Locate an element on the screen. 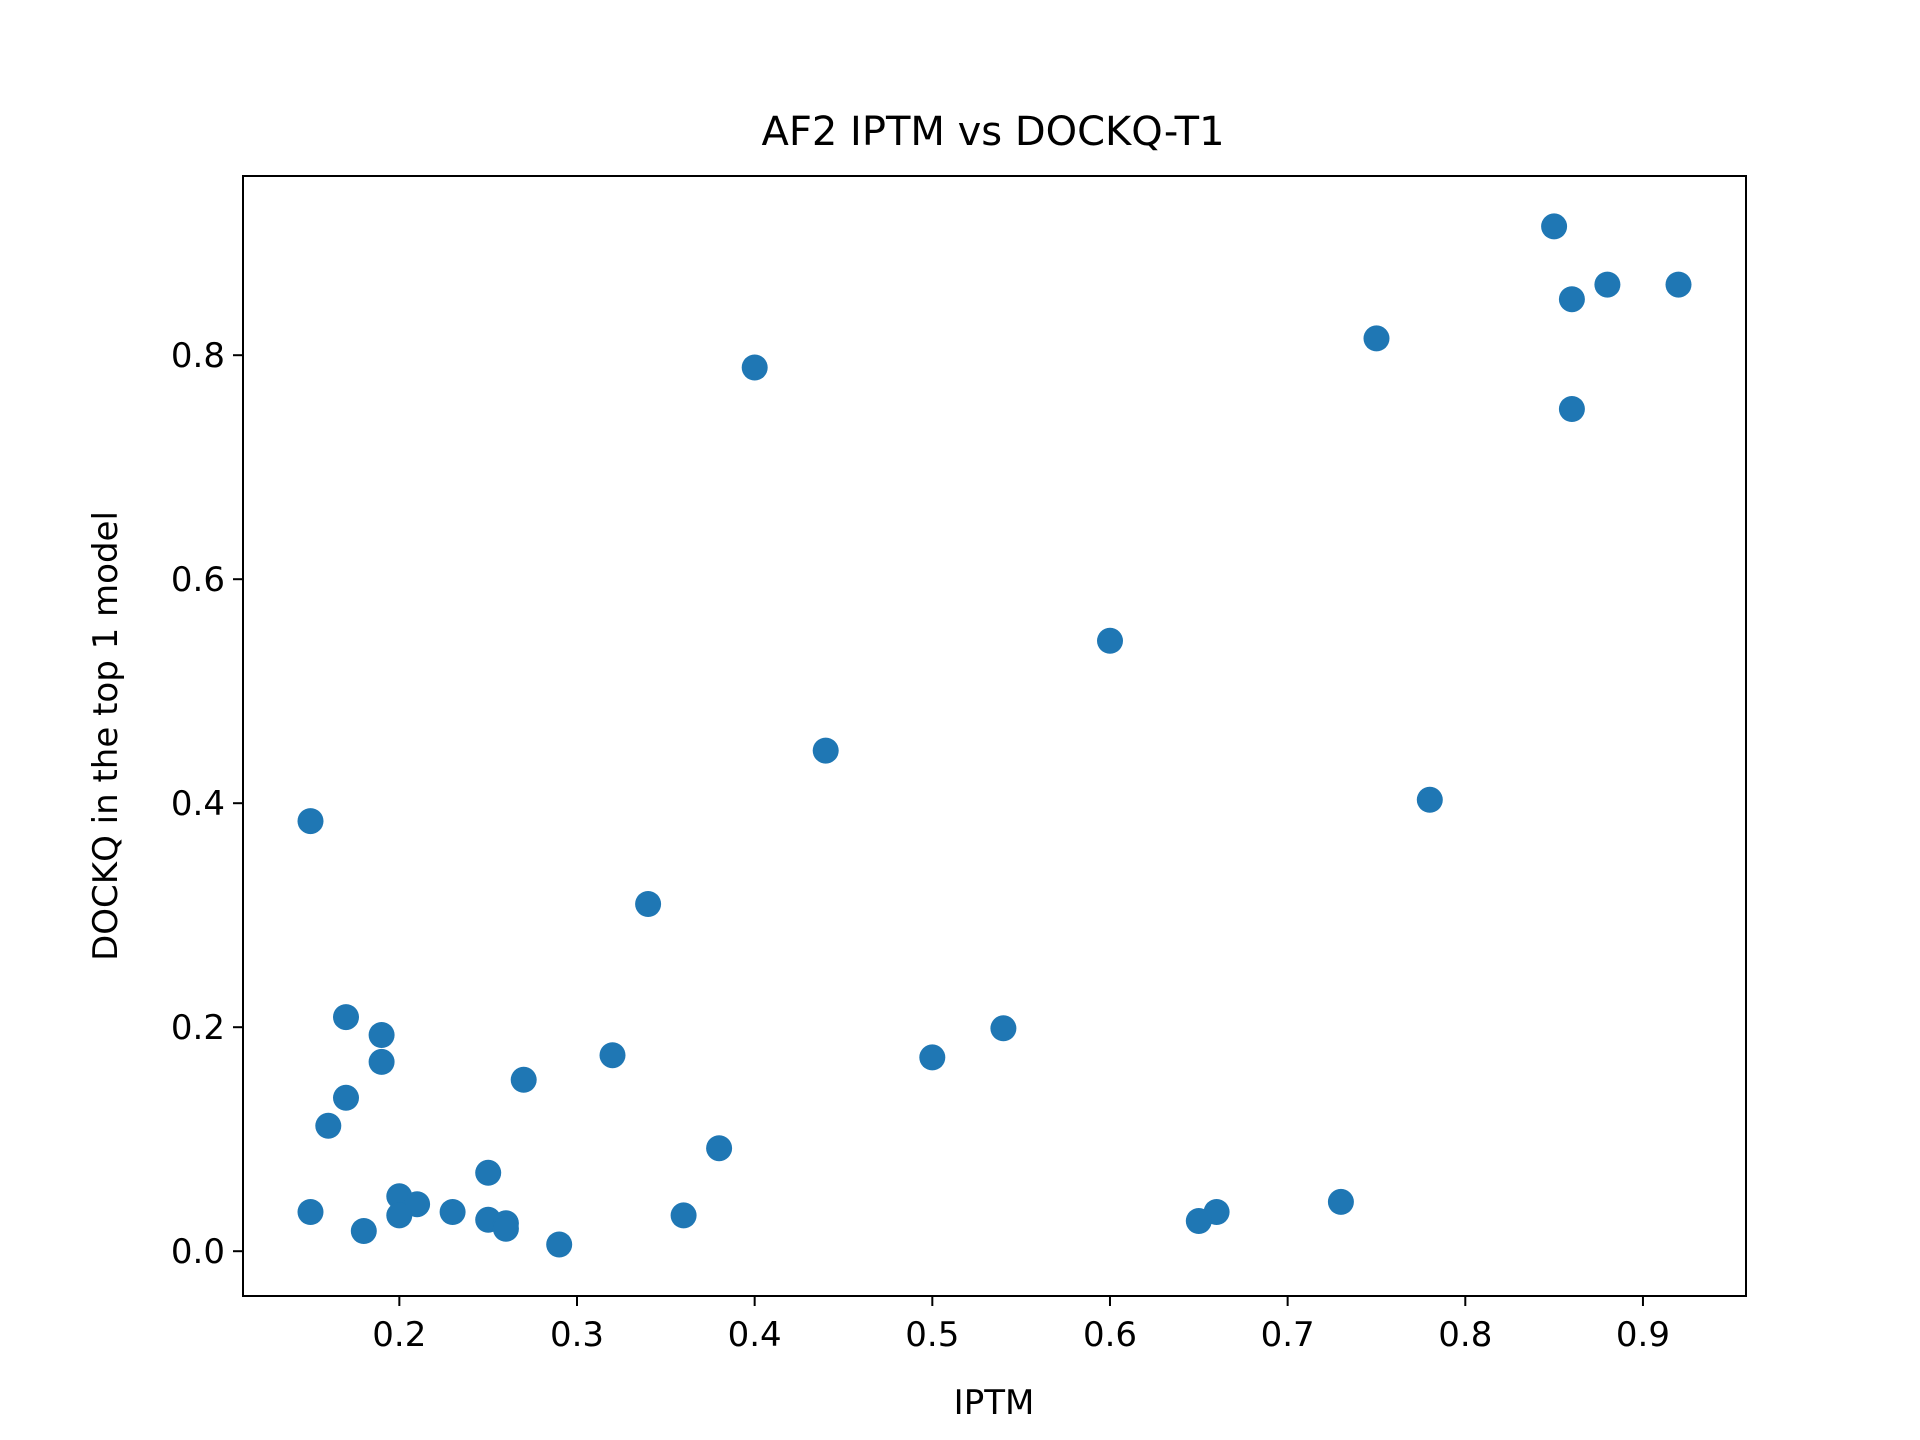  x-tick-label: 0.6 is located at coordinates (1110, 1335).